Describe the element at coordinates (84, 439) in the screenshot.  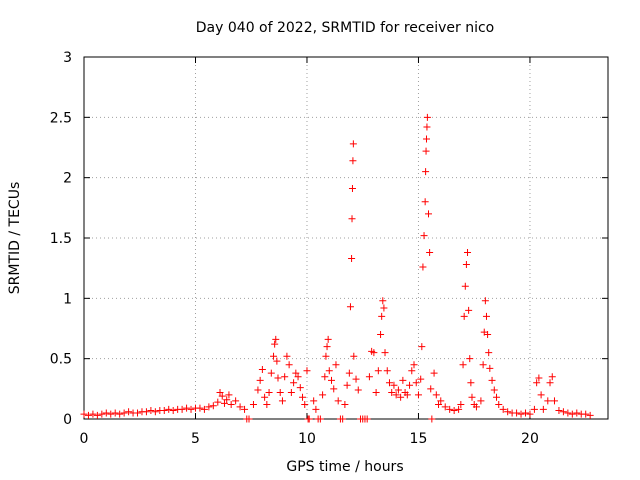
I see `x-tick-label: 0` at that location.